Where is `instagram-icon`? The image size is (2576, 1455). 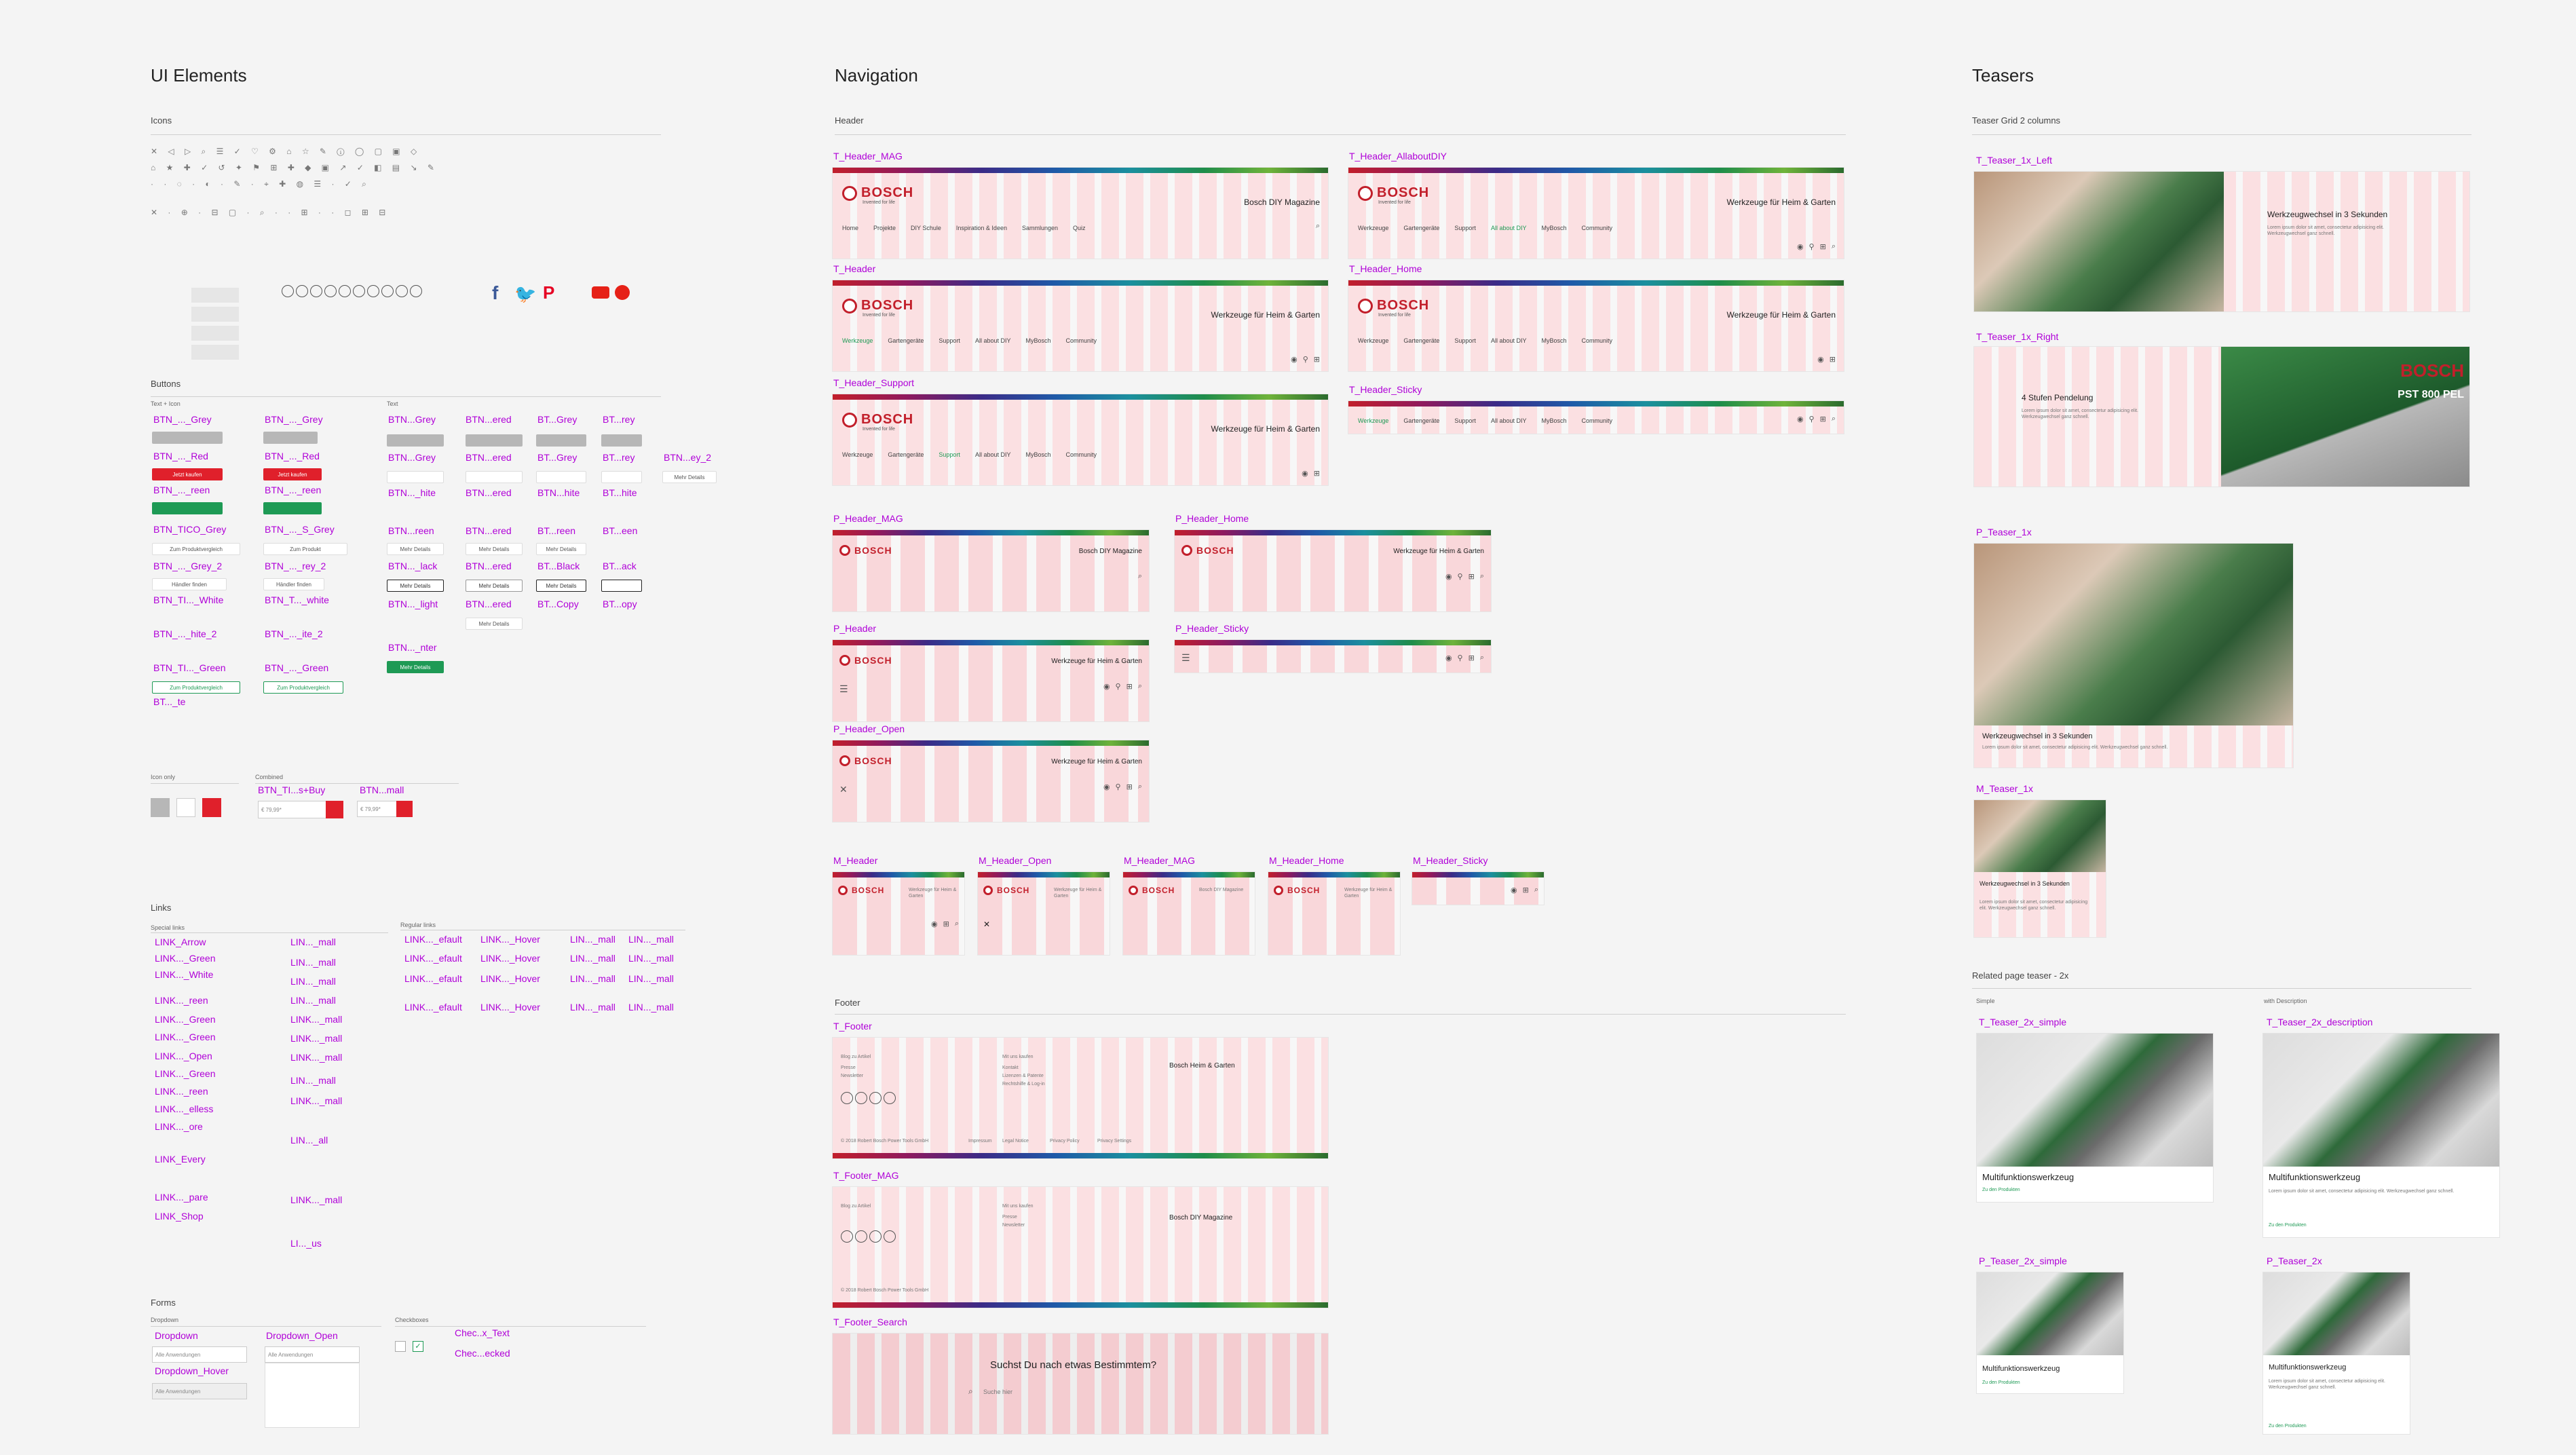
instagram-icon is located at coordinates (359, 291).